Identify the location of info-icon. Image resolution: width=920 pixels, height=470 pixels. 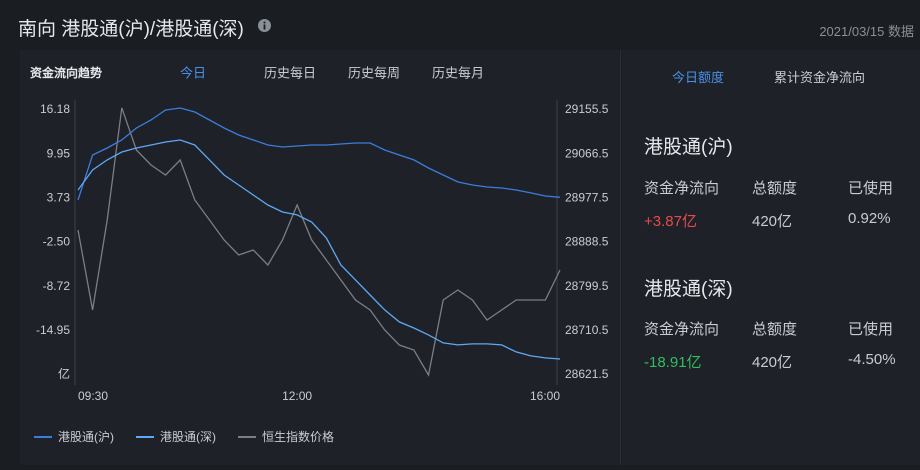
(264, 25).